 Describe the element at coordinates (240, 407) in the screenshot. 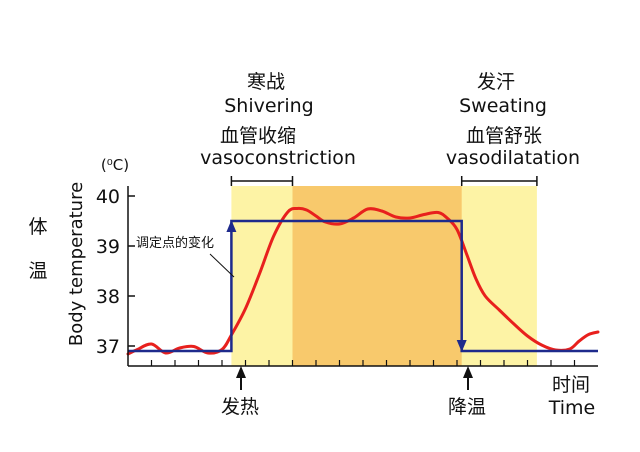

I see `fever-onset-label: 发热` at that location.